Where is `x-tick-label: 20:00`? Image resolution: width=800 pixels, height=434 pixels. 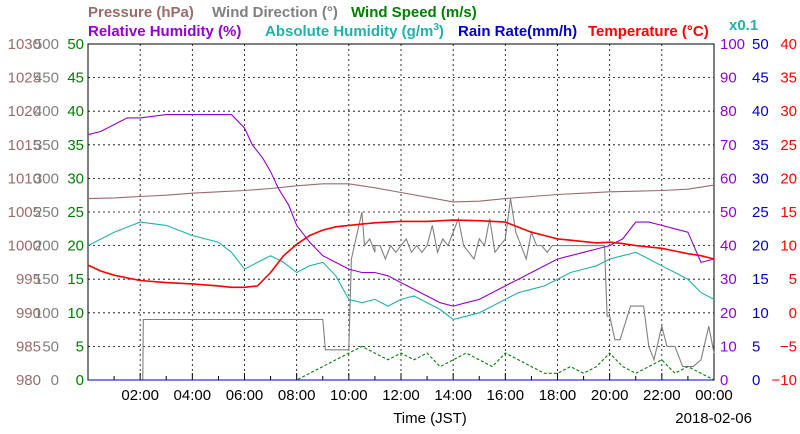 x-tick-label: 20:00 is located at coordinates (610, 395).